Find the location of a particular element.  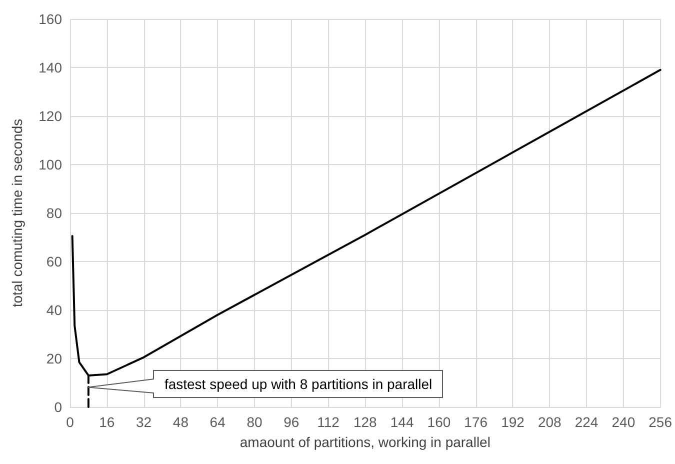

x-tick-label: 240 is located at coordinates (624, 422).